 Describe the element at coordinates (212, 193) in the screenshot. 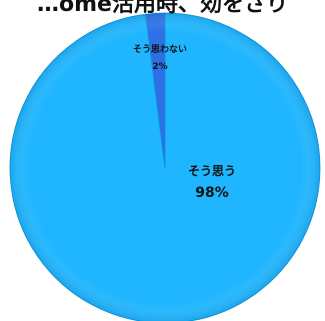

I see `slice-value-agree: 98%` at that location.